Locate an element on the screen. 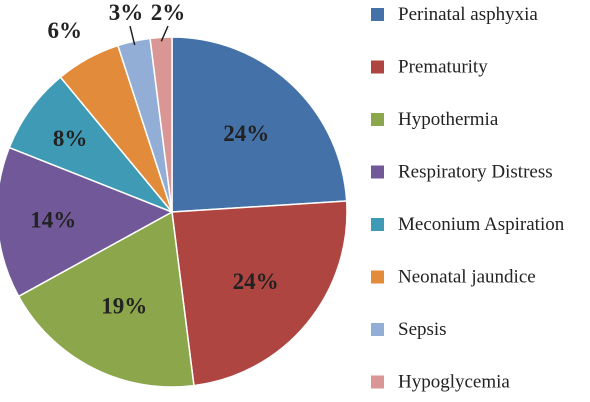  legend-swatch-hypoglycemia is located at coordinates (377, 382).